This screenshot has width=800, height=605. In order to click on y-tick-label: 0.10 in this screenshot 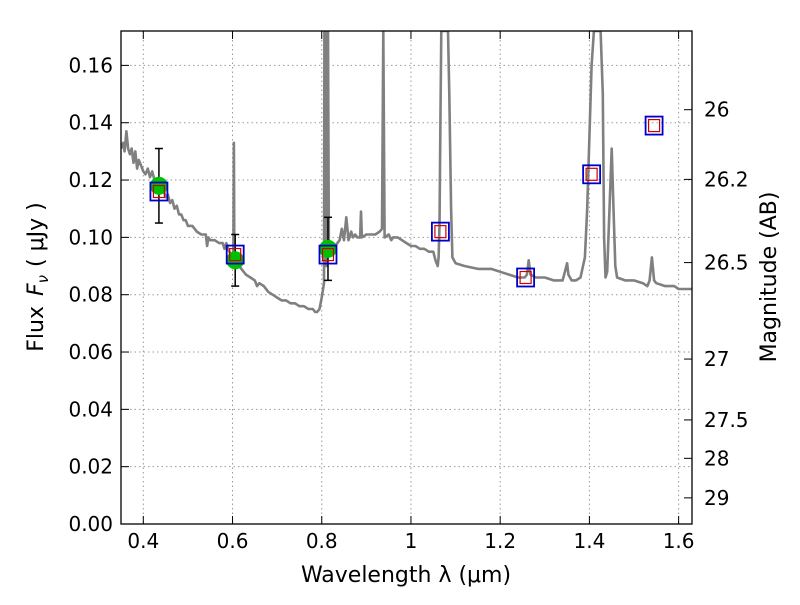, I will do `click(90, 237)`.